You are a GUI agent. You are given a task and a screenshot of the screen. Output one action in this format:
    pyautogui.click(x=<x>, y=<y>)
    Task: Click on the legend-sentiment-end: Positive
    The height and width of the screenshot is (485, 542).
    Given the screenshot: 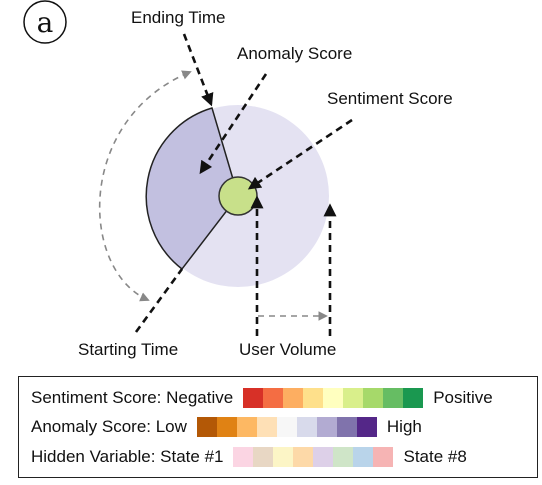 What is the action you would take?
    pyautogui.click(x=463, y=397)
    